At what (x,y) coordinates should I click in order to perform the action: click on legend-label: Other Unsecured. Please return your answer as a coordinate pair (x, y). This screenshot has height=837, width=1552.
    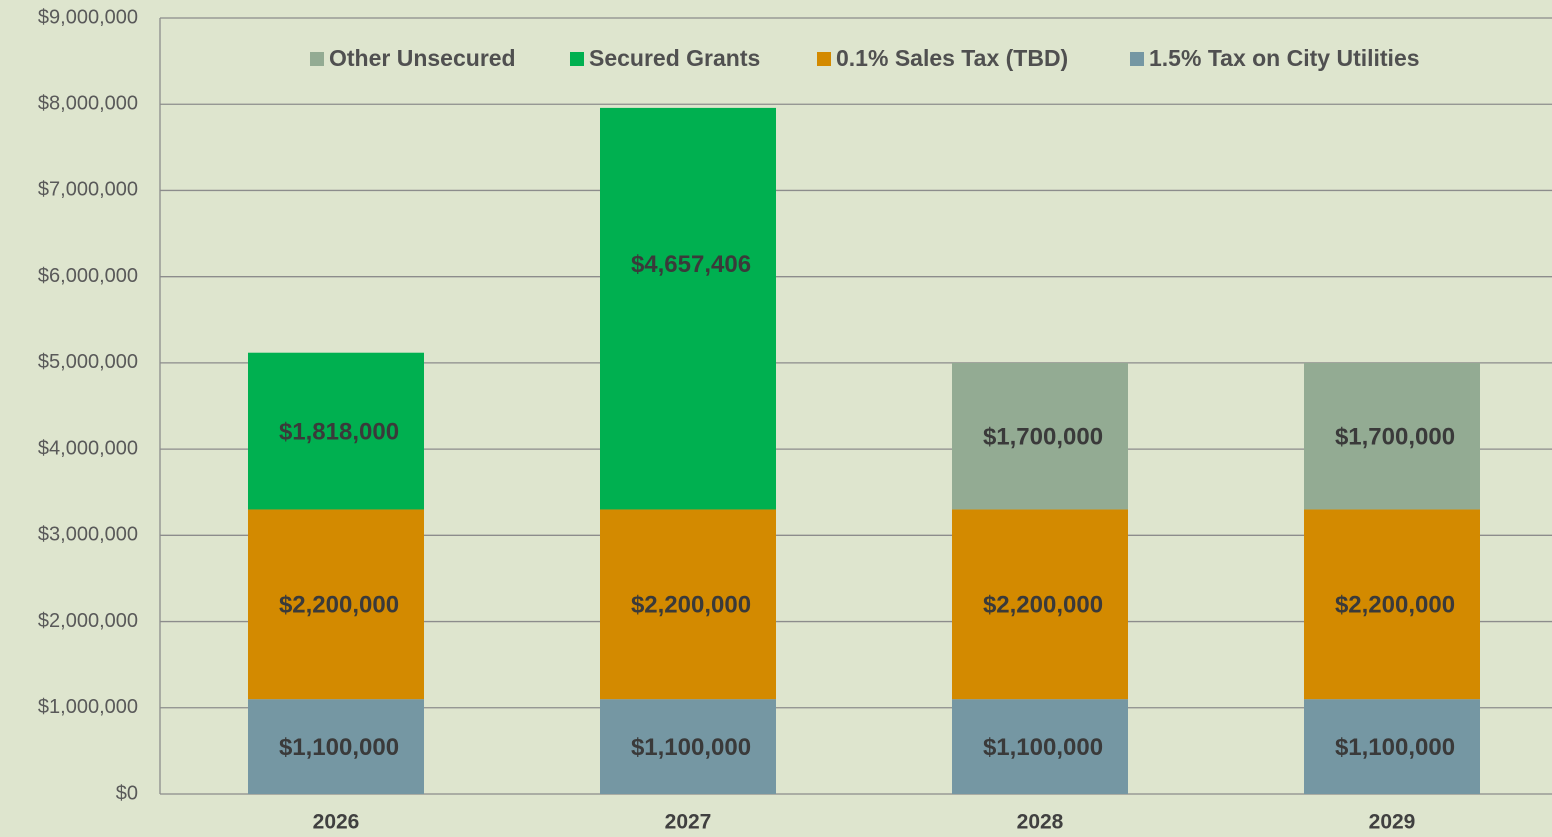
    Looking at the image, I should click on (422, 58).